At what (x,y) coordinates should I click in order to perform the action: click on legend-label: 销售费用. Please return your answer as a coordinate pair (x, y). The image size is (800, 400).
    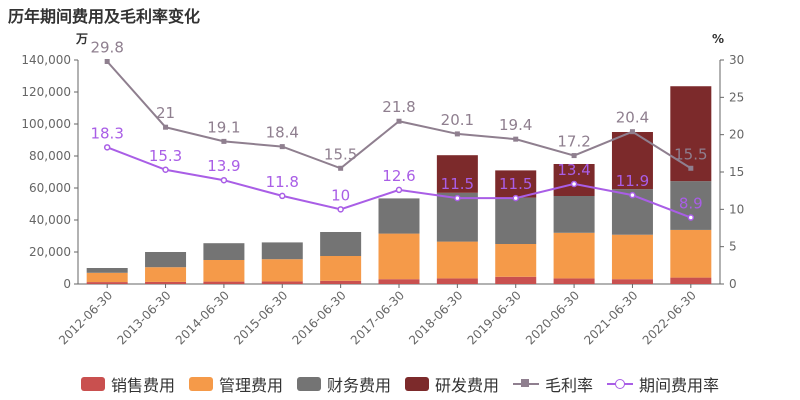
    Looking at the image, I should click on (142, 385).